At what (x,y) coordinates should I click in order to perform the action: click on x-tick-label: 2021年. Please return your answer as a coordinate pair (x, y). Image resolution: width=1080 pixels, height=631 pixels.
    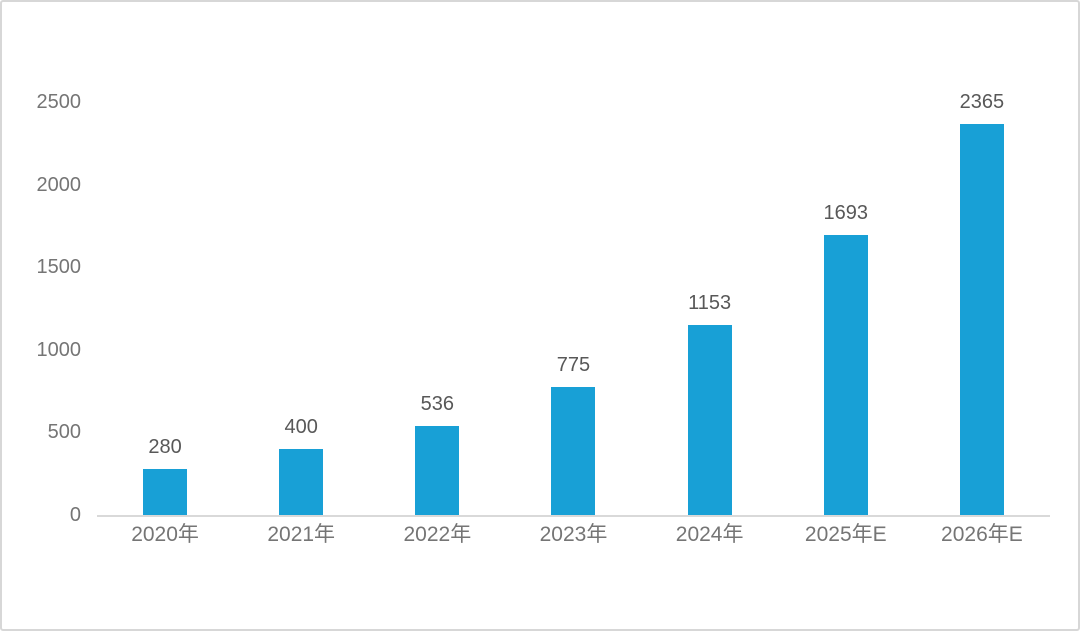
    Looking at the image, I should click on (301, 534).